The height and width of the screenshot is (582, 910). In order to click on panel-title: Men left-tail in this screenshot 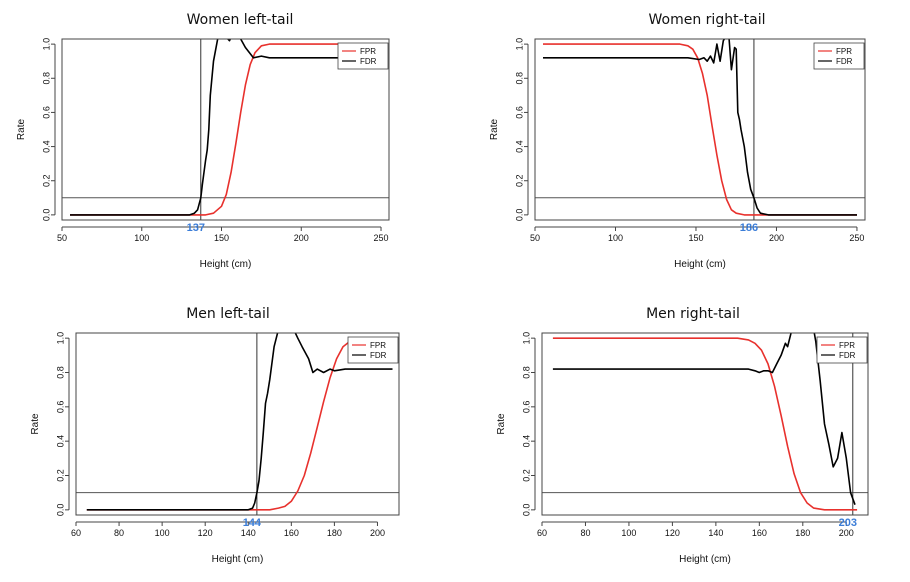, I will do `click(228, 314)`.